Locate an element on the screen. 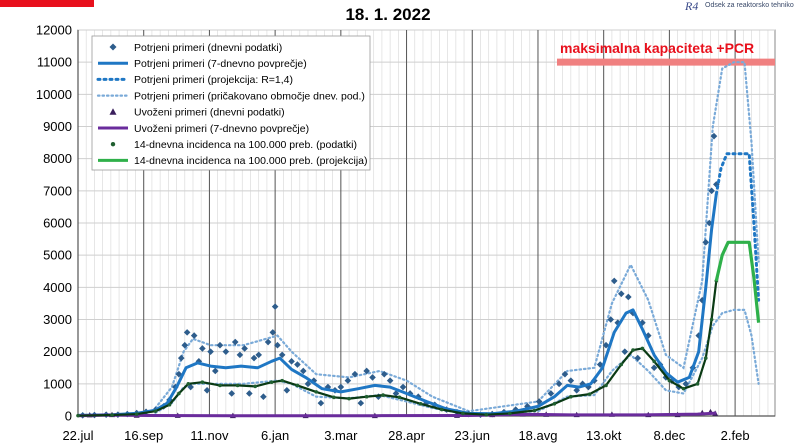  legend-swatch-triangle is located at coordinates (113, 111).